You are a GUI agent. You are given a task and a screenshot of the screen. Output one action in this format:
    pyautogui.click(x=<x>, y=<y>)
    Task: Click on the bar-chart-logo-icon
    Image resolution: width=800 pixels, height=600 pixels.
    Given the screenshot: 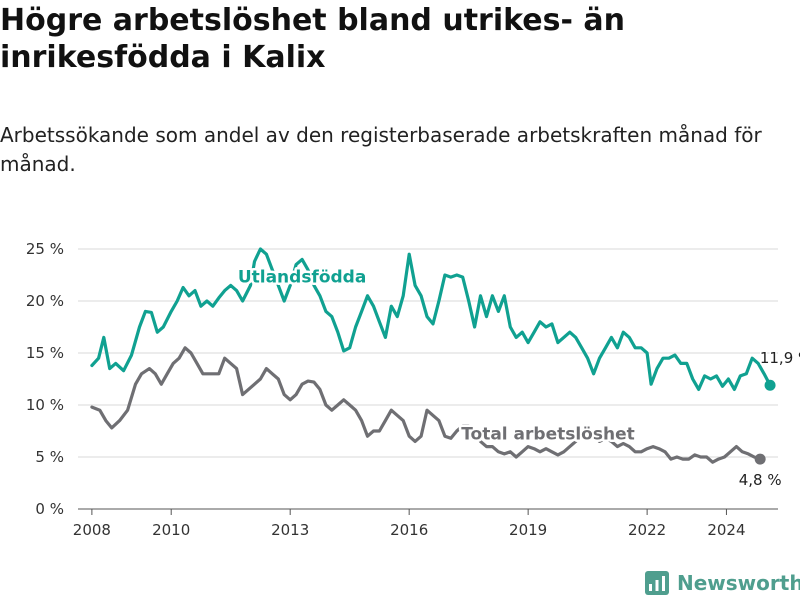 What is the action you would take?
    pyautogui.click(x=657, y=583)
    